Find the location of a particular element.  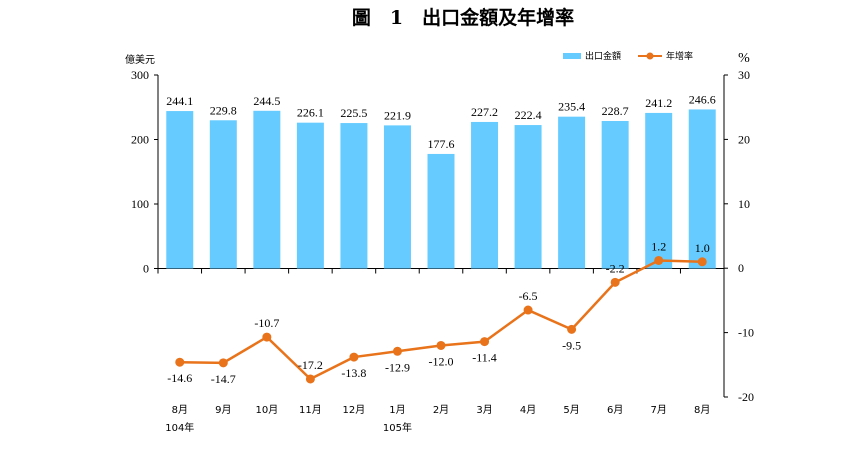

category-label: 11月 is located at coordinates (310, 410).